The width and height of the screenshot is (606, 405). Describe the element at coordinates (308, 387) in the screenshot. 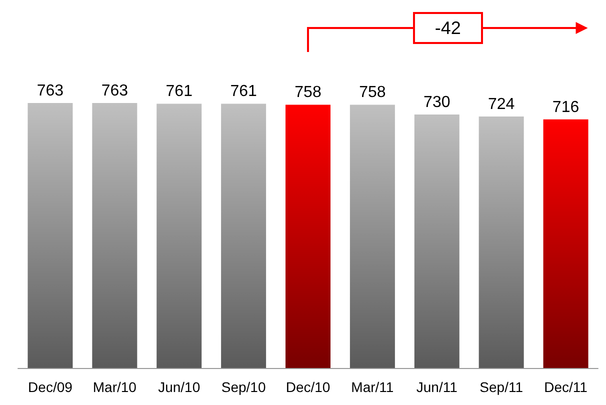

I see `x-tick-label: Dec/10` at that location.